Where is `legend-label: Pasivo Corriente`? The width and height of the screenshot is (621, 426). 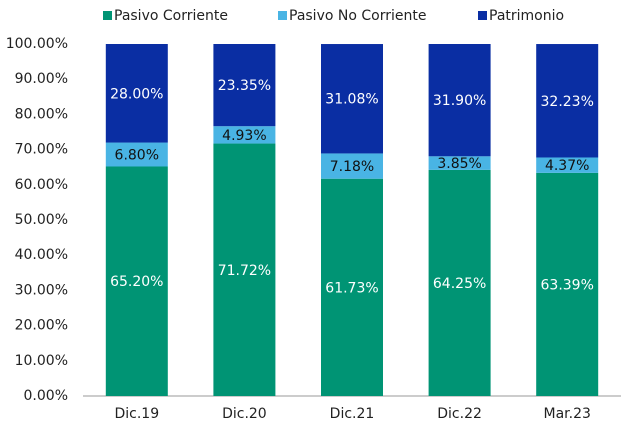 legend-label: Pasivo Corriente is located at coordinates (171, 16).